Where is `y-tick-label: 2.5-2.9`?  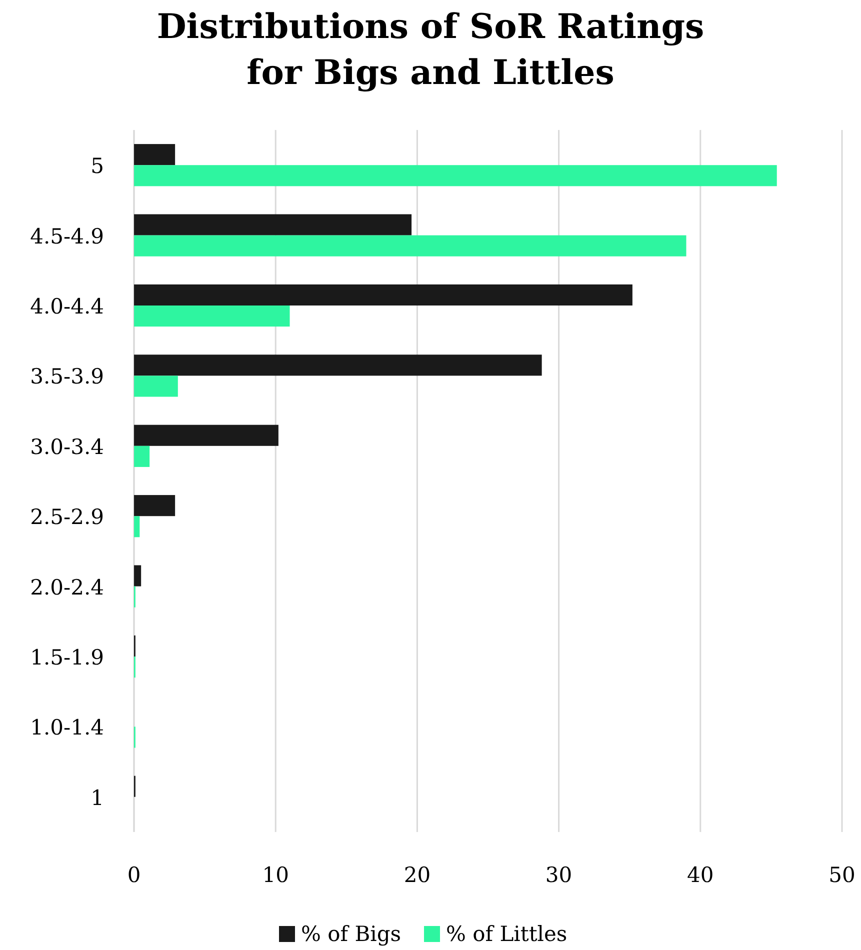 y-tick-label: 2.5-2.9 is located at coordinates (67, 517).